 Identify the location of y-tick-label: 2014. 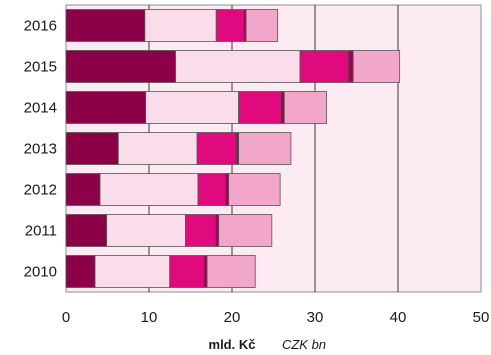
(40, 108).